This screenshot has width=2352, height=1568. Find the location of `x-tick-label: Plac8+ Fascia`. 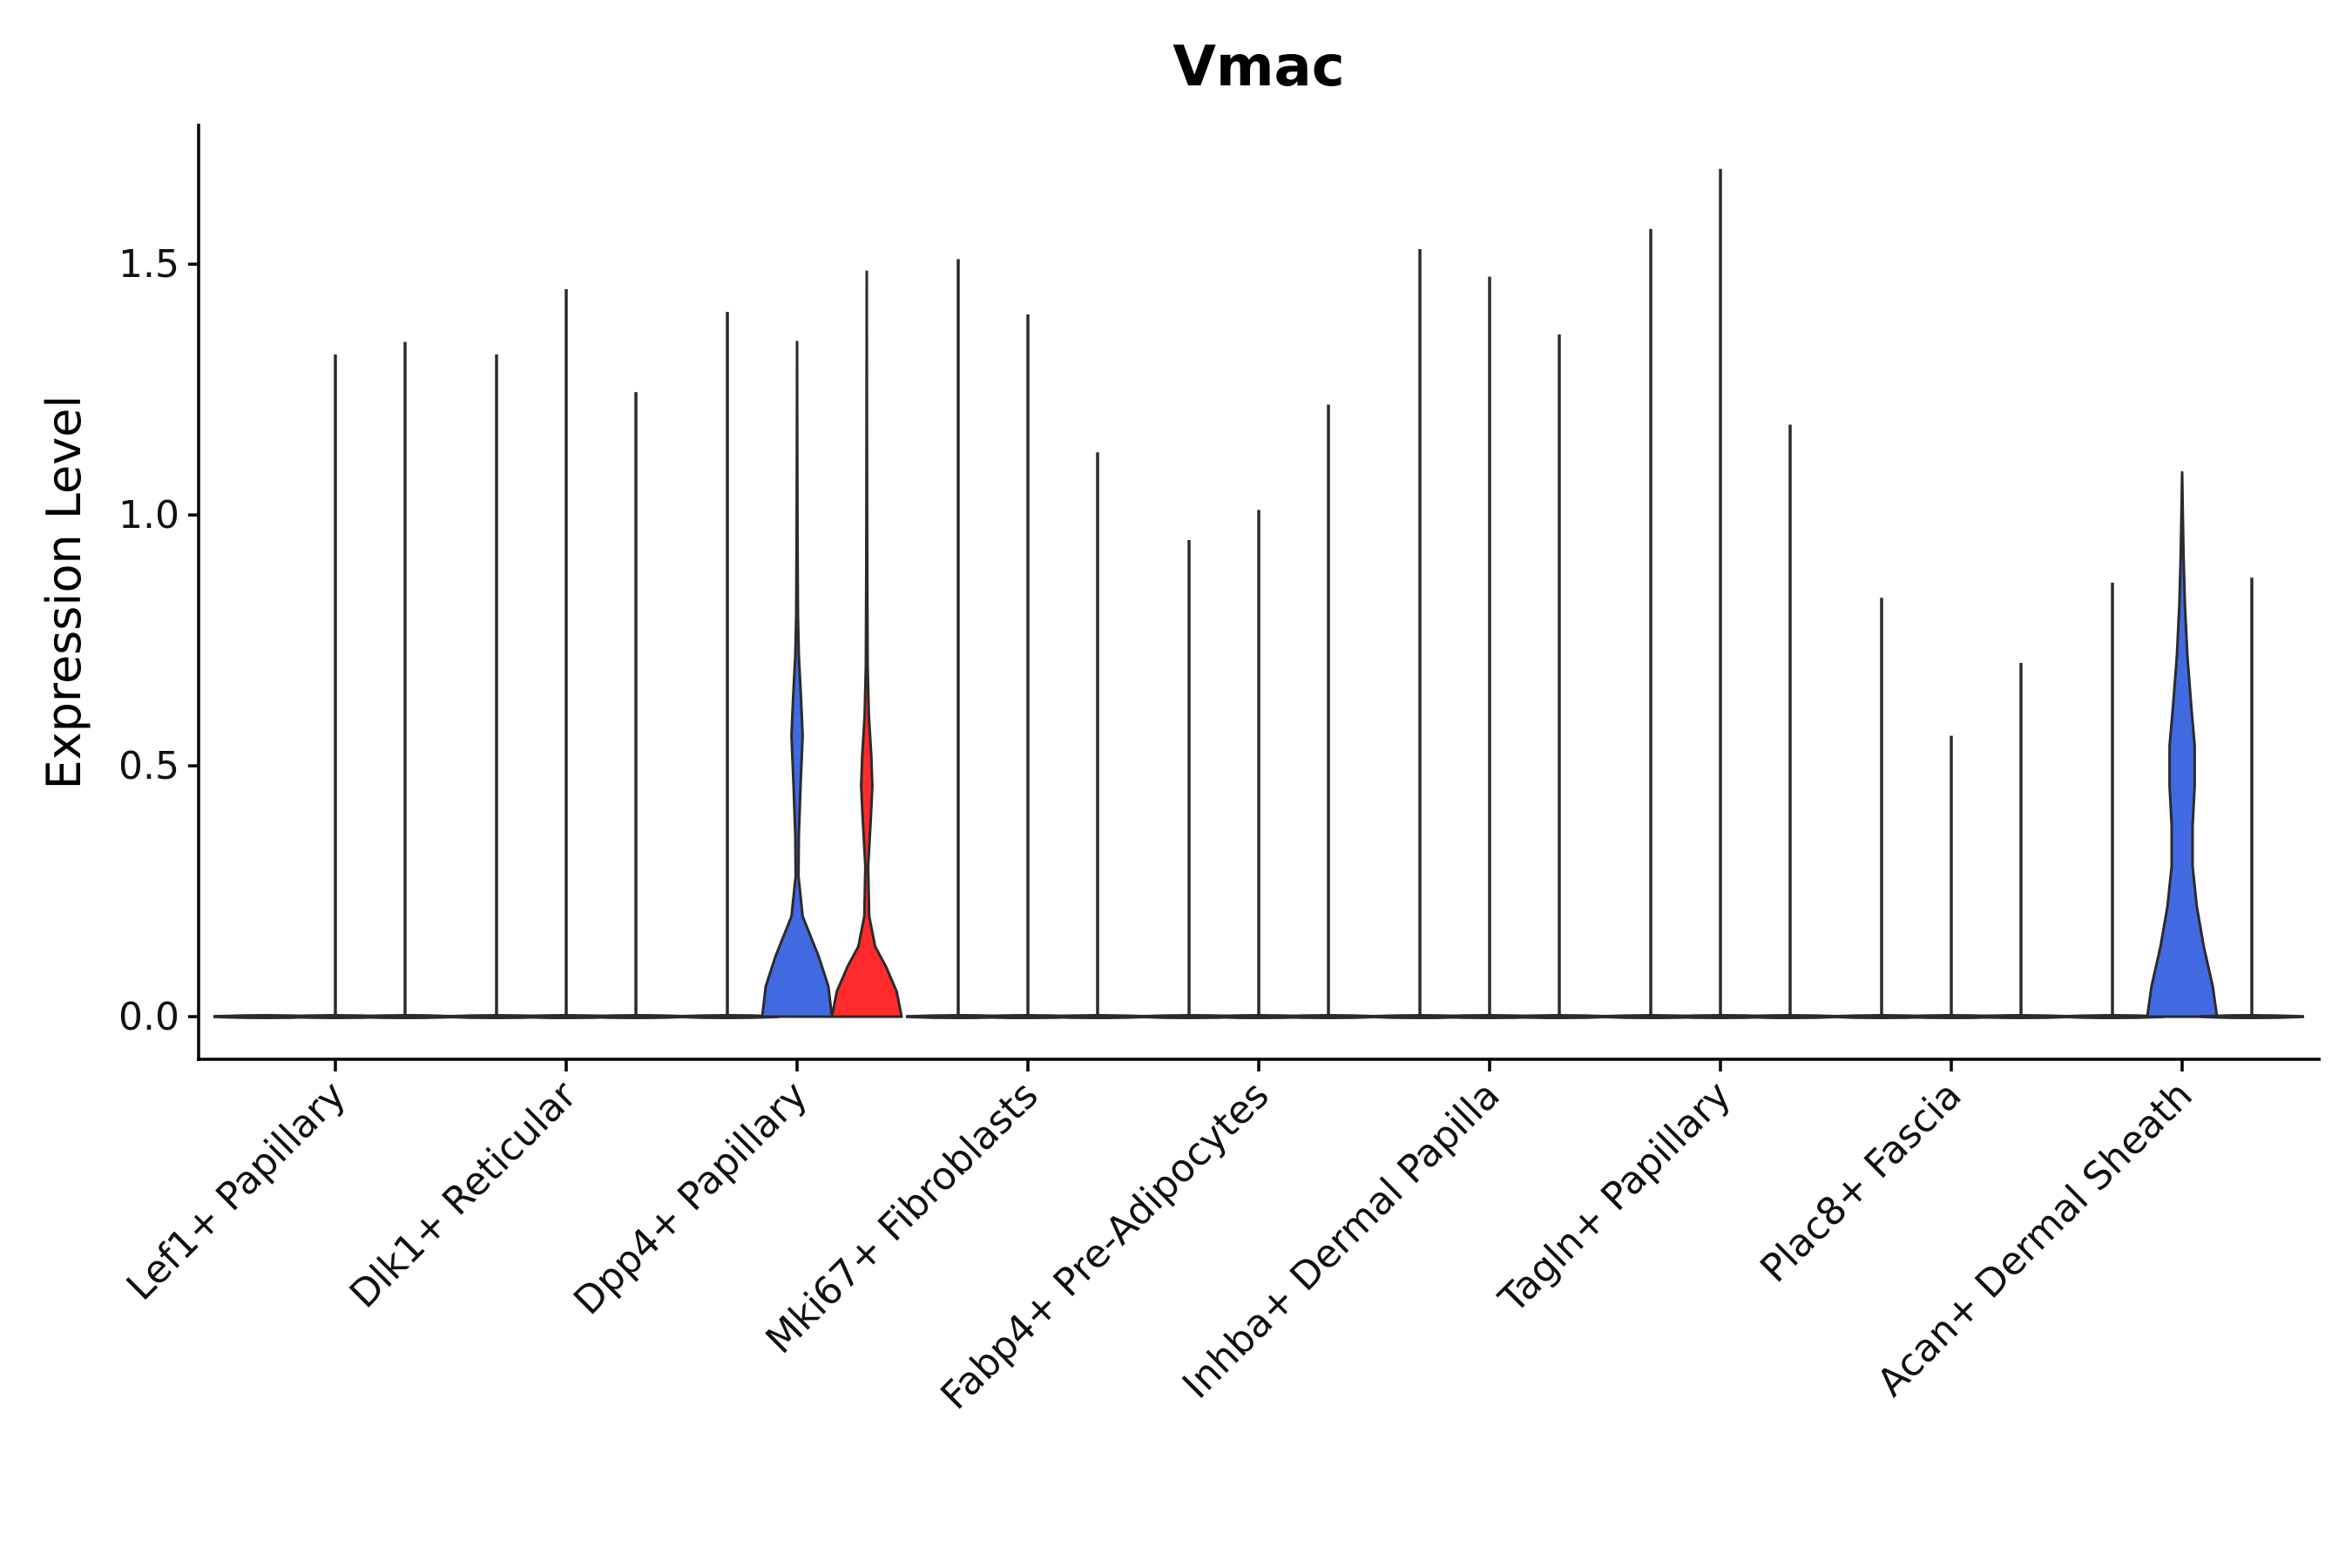

x-tick-label: Plac8+ Fascia is located at coordinates (1861, 1182).